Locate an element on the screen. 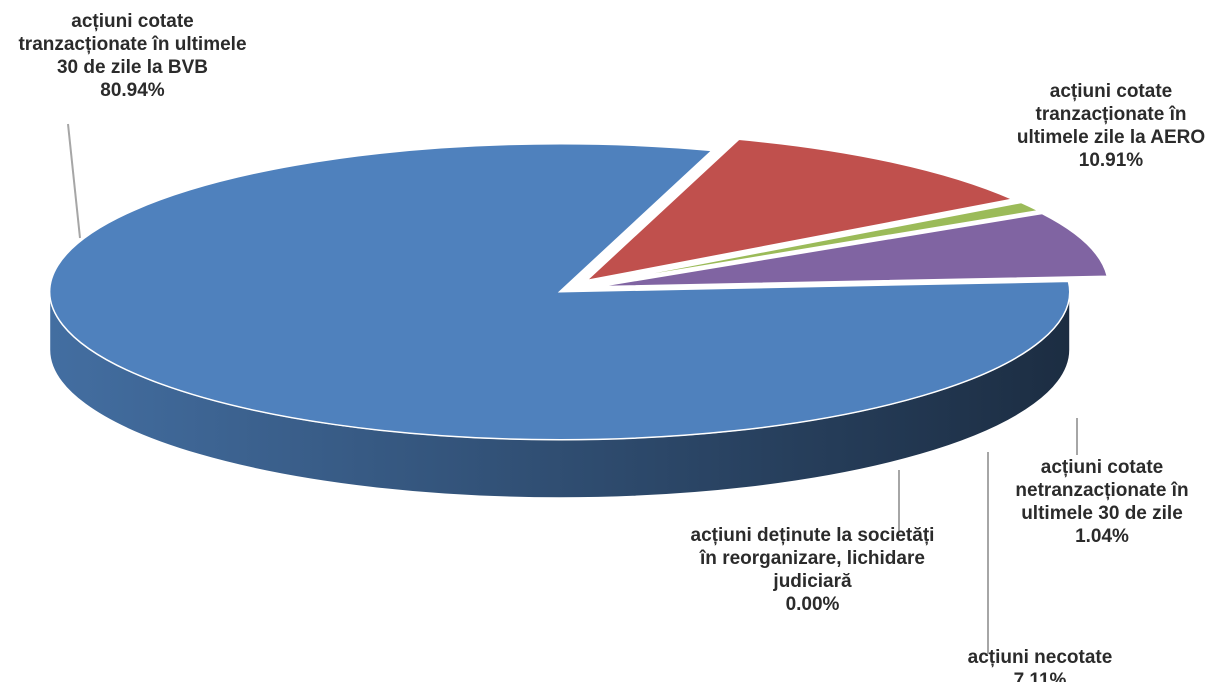 The height and width of the screenshot is (682, 1227). slice-value-bvb: 80.94% is located at coordinates (132, 90).